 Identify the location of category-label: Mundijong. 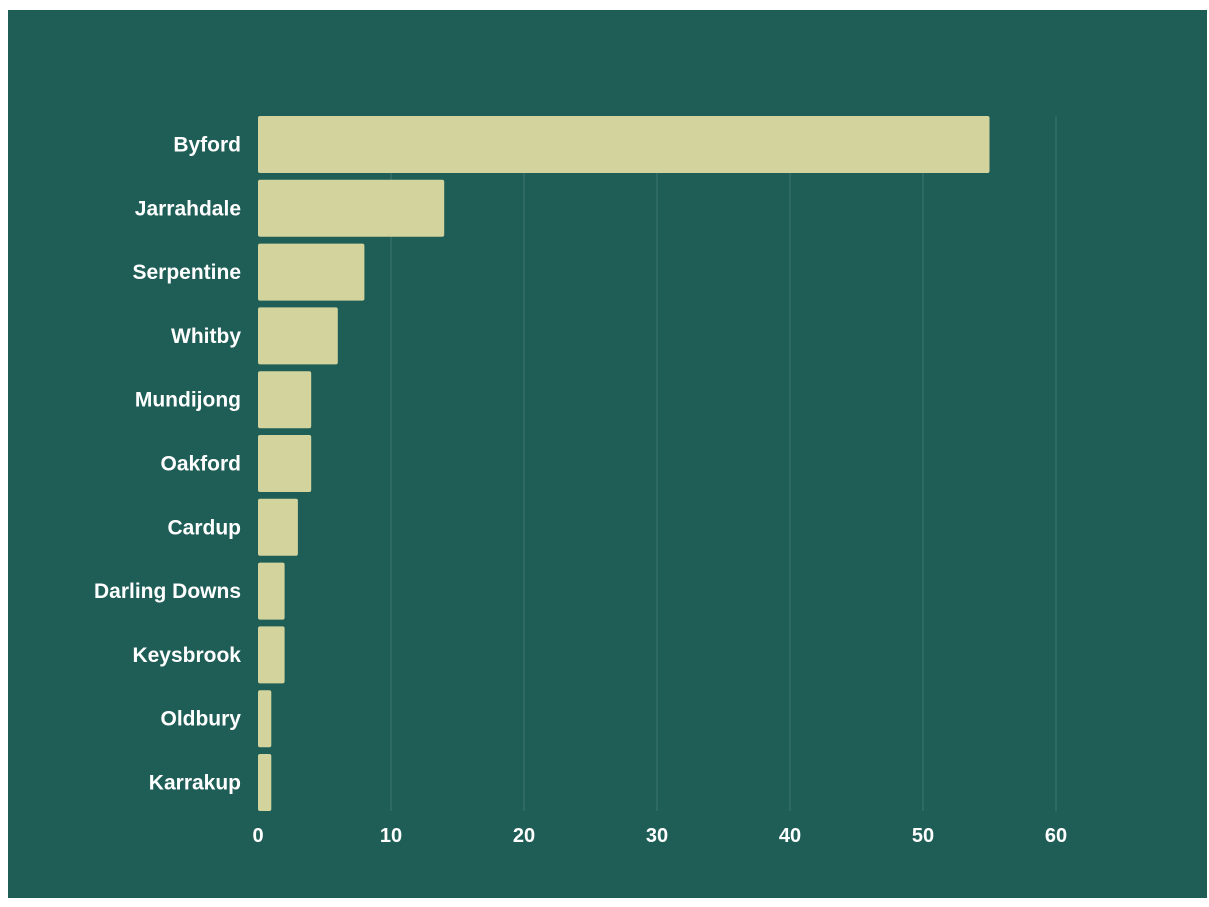
(188, 400).